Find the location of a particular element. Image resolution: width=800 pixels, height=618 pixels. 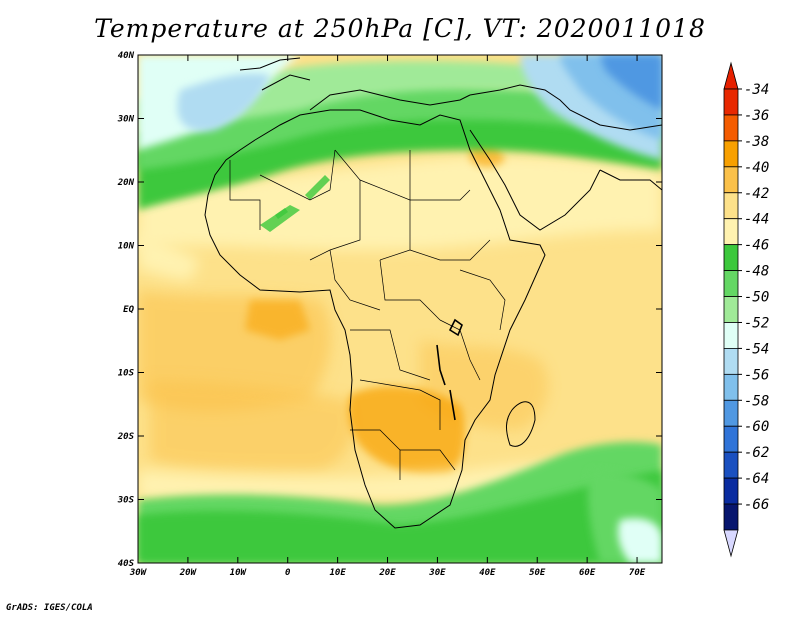

colorbar-label: -36 is located at coordinates (756, 116).